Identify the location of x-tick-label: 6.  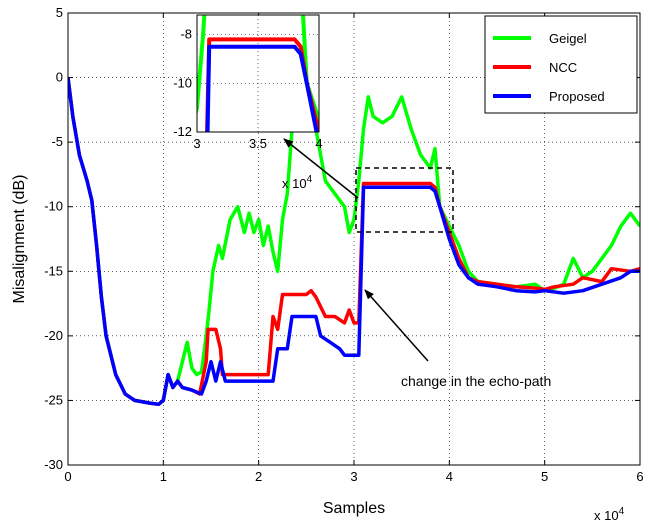
(639, 476).